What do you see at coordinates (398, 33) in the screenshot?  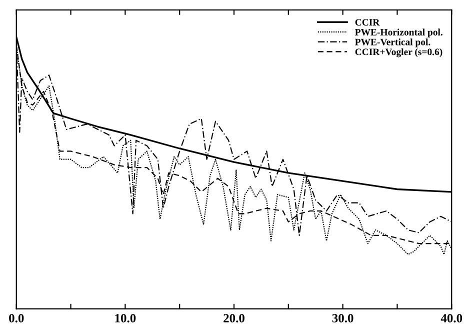 I see `legend-label: PWE-Horizontal pol.` at bounding box center [398, 33].